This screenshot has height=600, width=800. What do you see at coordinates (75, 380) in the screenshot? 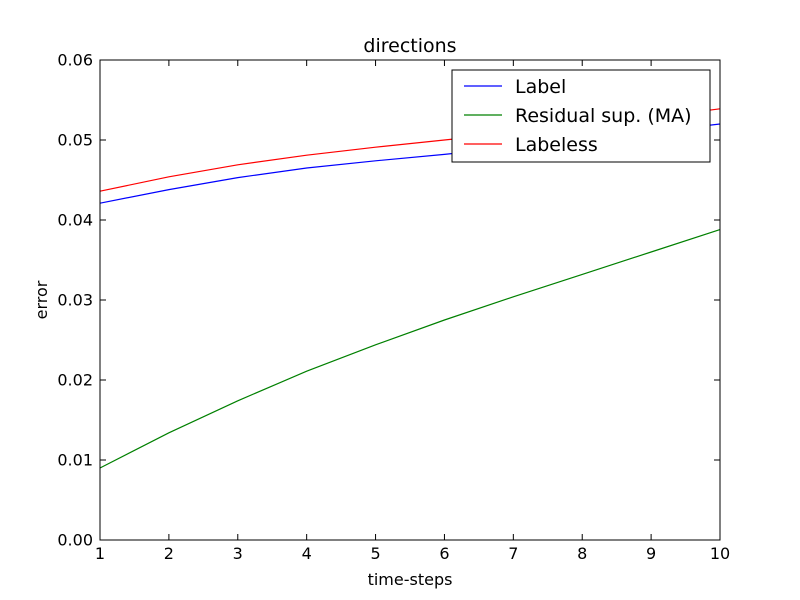
I see `y-tick-label: 0.02` at bounding box center [75, 380].